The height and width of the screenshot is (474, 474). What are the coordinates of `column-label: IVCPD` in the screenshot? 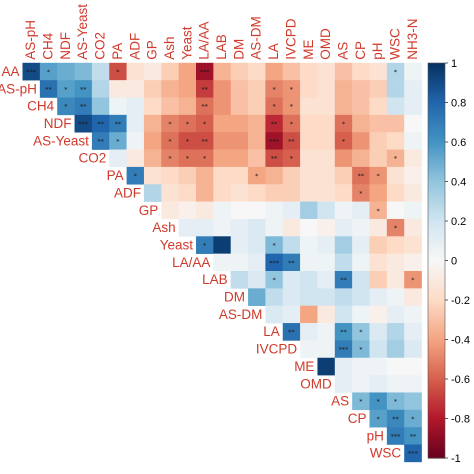 It's located at (290, 39).